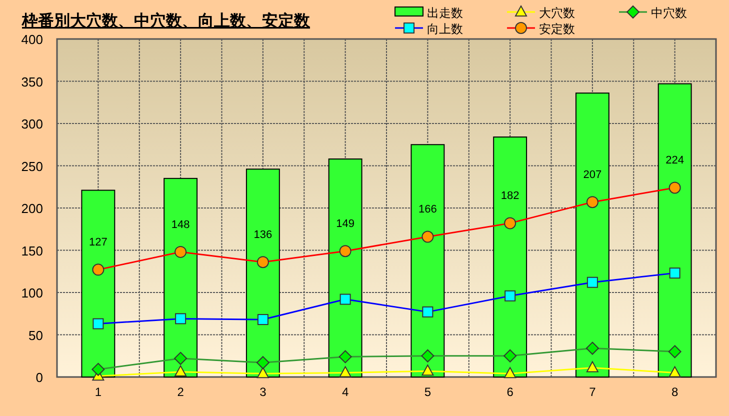  Describe the element at coordinates (98, 242) in the screenshot. I see `data-label: 127` at that location.